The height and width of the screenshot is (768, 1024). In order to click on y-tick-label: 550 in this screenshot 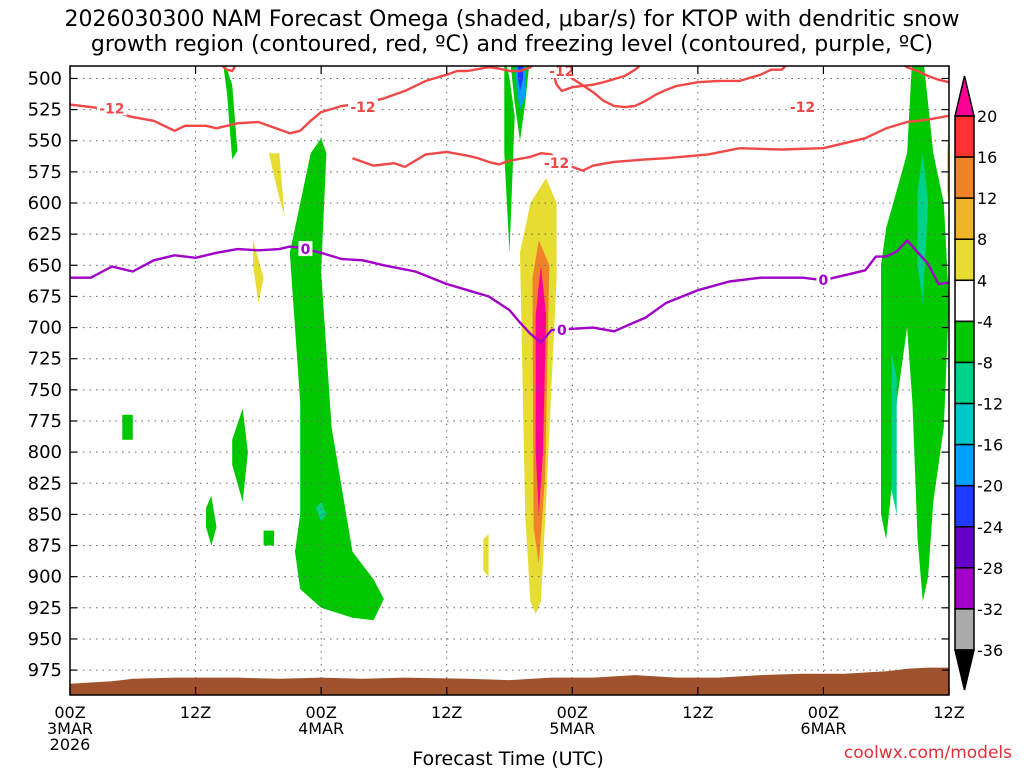, I will do `click(45, 141)`.